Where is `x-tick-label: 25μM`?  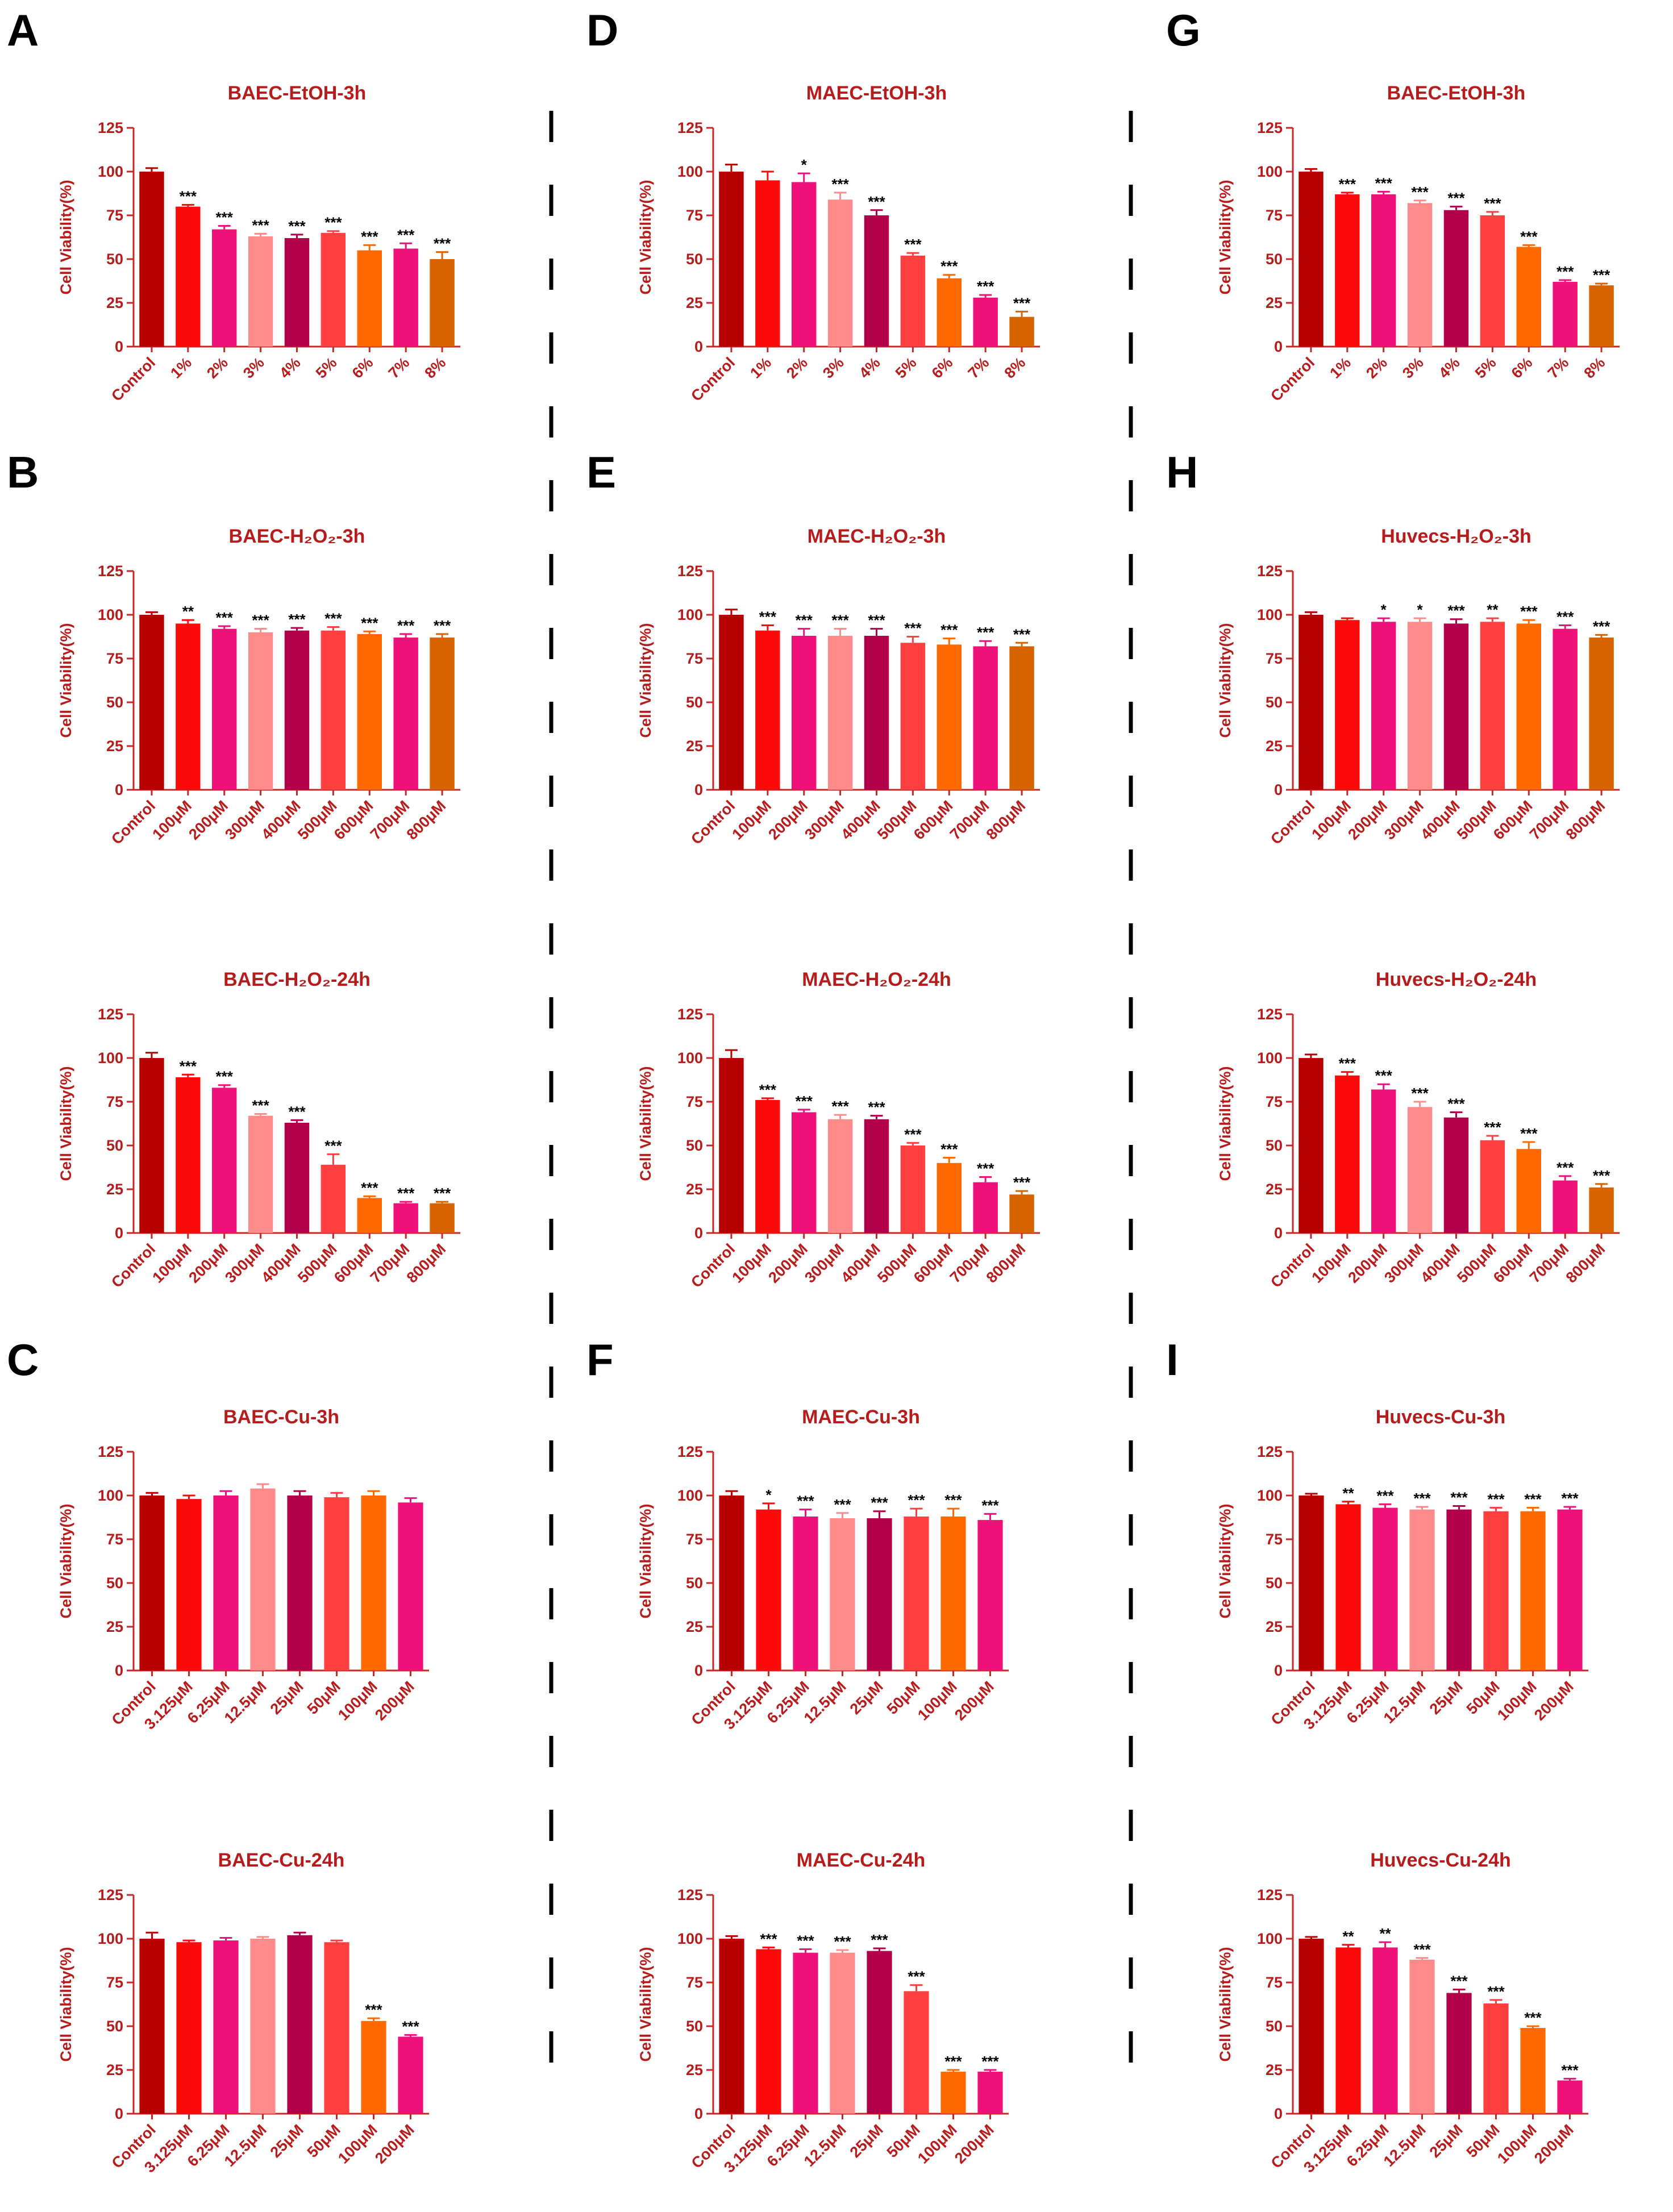 x-tick-label: 25μM is located at coordinates (867, 1698).